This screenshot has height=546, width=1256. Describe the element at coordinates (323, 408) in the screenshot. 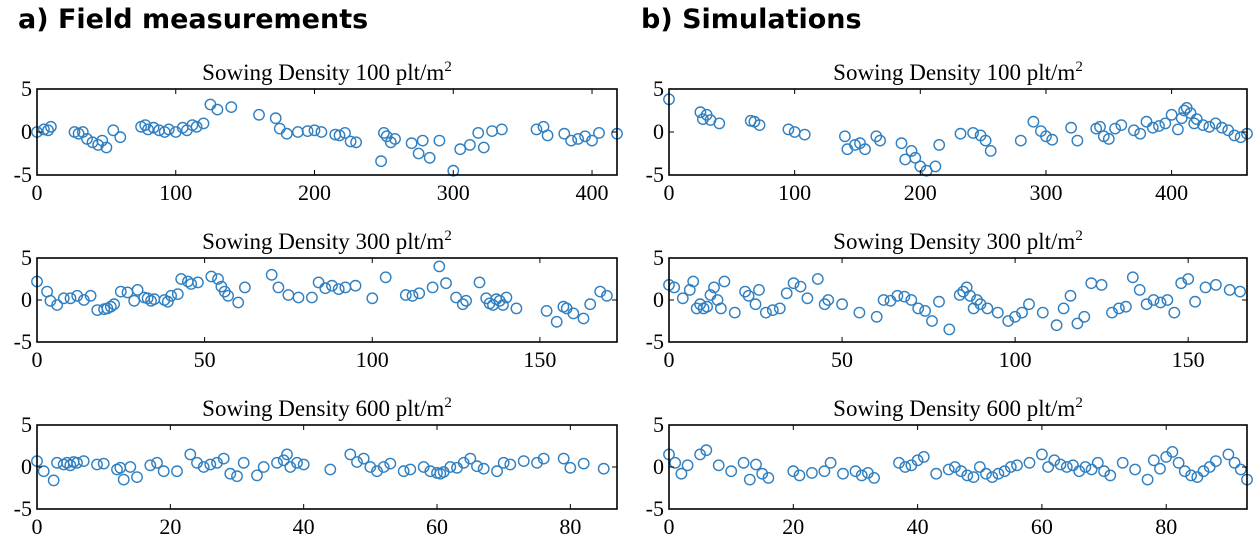

I see `panel-title-text: Sowing Density 600 plt/m` at that location.